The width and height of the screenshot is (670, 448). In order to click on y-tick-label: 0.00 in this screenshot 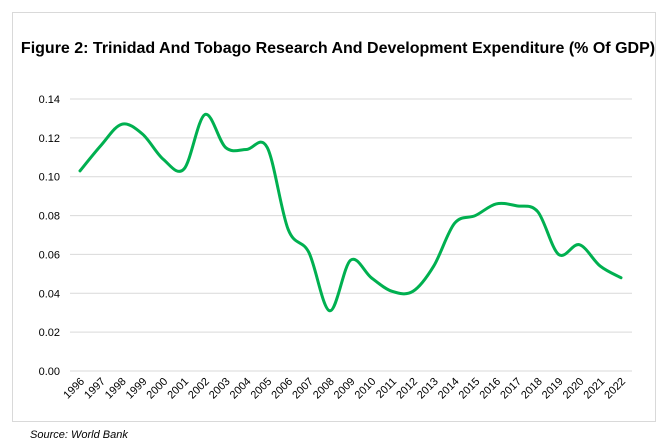, I will do `click(49, 372)`.